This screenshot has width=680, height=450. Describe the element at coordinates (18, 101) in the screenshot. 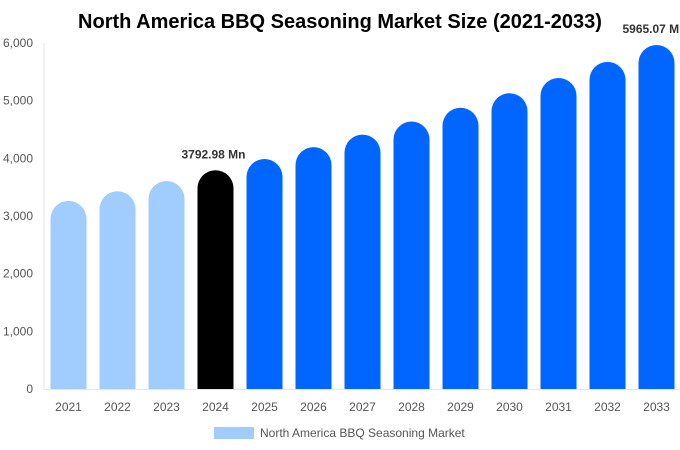

I see `y-tick-label: 5,000` at that location.